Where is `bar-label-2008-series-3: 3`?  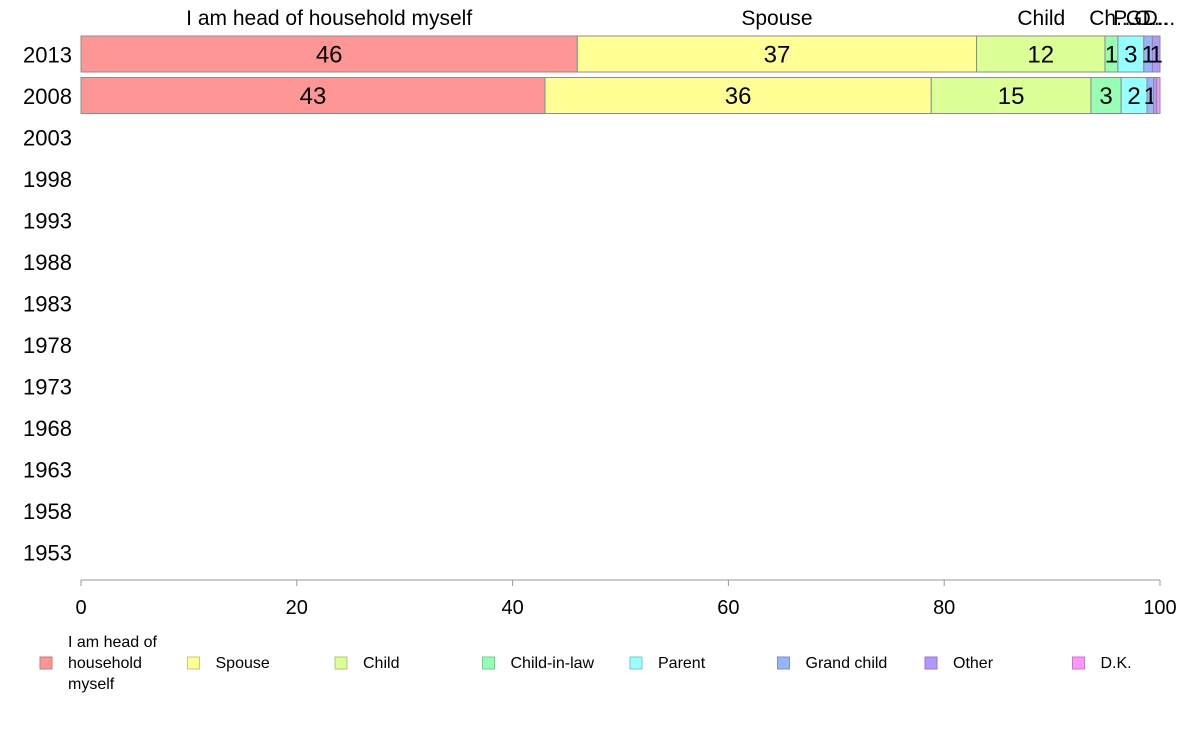
bar-label-2008-series-3: 3 is located at coordinates (1105, 96).